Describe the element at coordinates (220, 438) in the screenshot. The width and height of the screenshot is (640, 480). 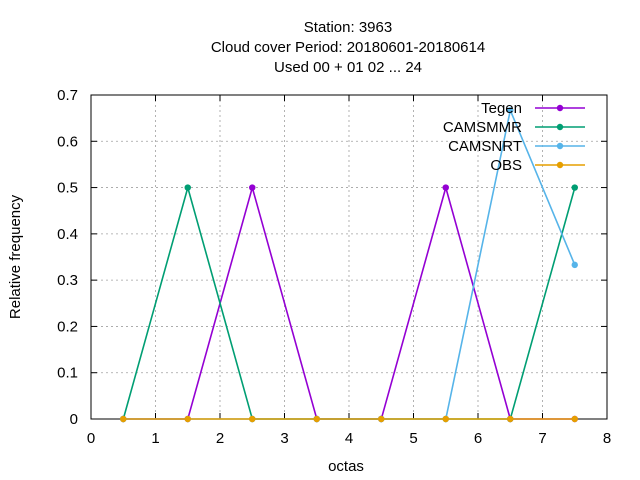
I see `x-tick-label: 2` at that location.